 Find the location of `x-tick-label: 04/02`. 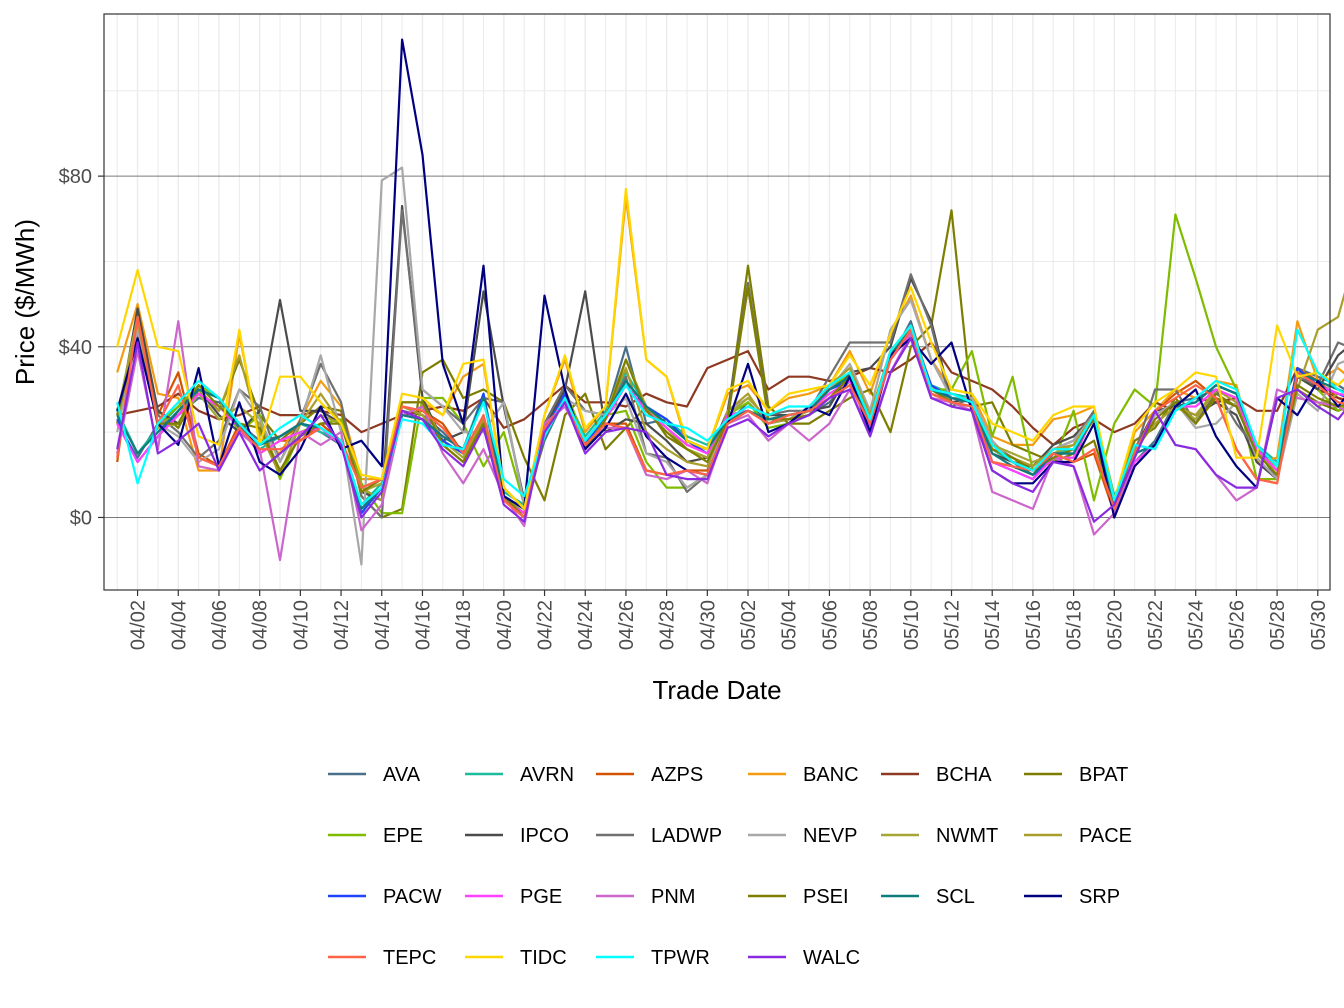

x-tick-label: 04/02 is located at coordinates (139, 625).